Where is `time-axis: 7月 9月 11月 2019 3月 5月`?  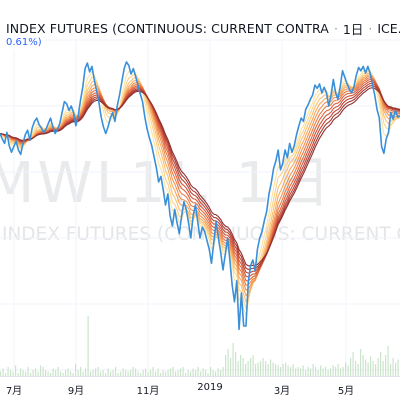 time-axis: 7月 9月 11月 2019 3月 5月 is located at coordinates (200, 388).